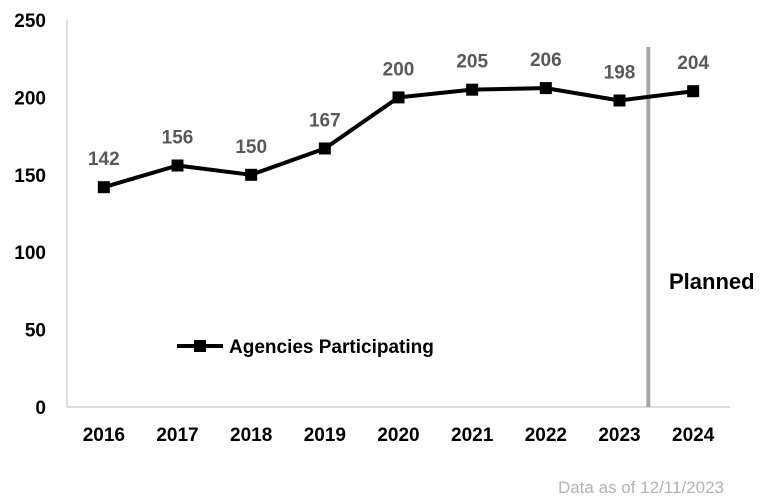  Describe the element at coordinates (30, 98) in the screenshot. I see `y-tick-label: 200` at that location.